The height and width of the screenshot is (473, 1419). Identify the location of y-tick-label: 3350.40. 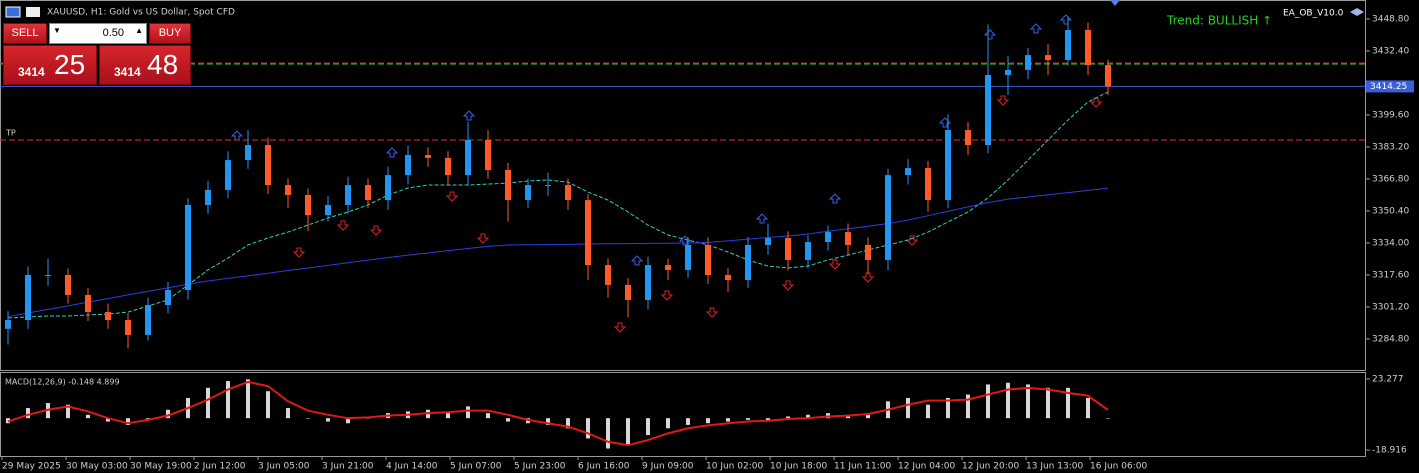
(1390, 212).